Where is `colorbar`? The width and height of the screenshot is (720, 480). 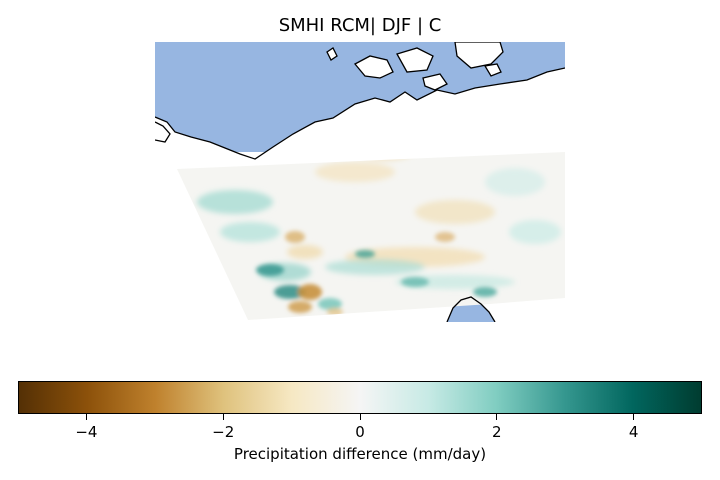
colorbar is located at coordinates (360, 397).